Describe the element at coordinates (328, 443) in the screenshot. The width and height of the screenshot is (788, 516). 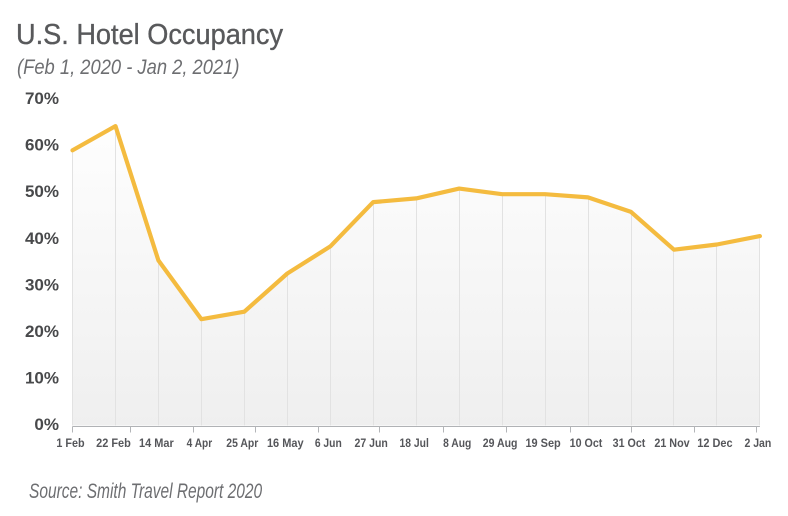
I see `svg-text: 6 Jun` at that location.